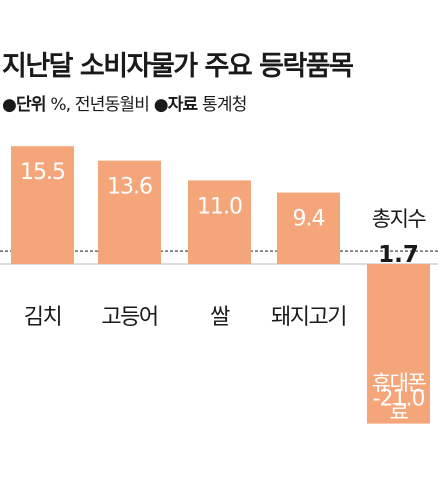 Image resolution: width=438 pixels, height=486 pixels. What do you see at coordinates (42, 172) in the screenshot?
I see `bar-value-label-1: 15.5` at bounding box center [42, 172].